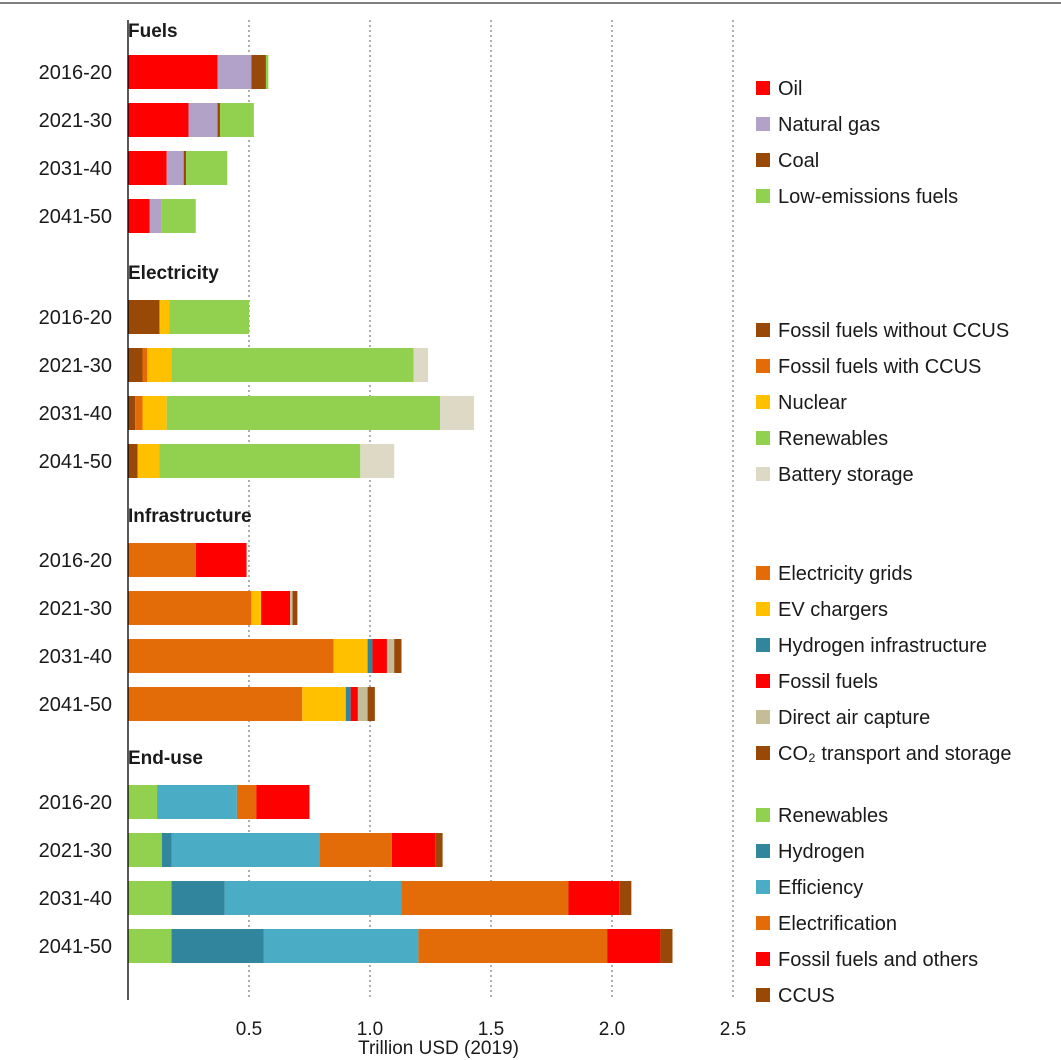  Describe the element at coordinates (833, 816) in the screenshot. I see `legend-label-end-use-renewables: Renewables` at that location.